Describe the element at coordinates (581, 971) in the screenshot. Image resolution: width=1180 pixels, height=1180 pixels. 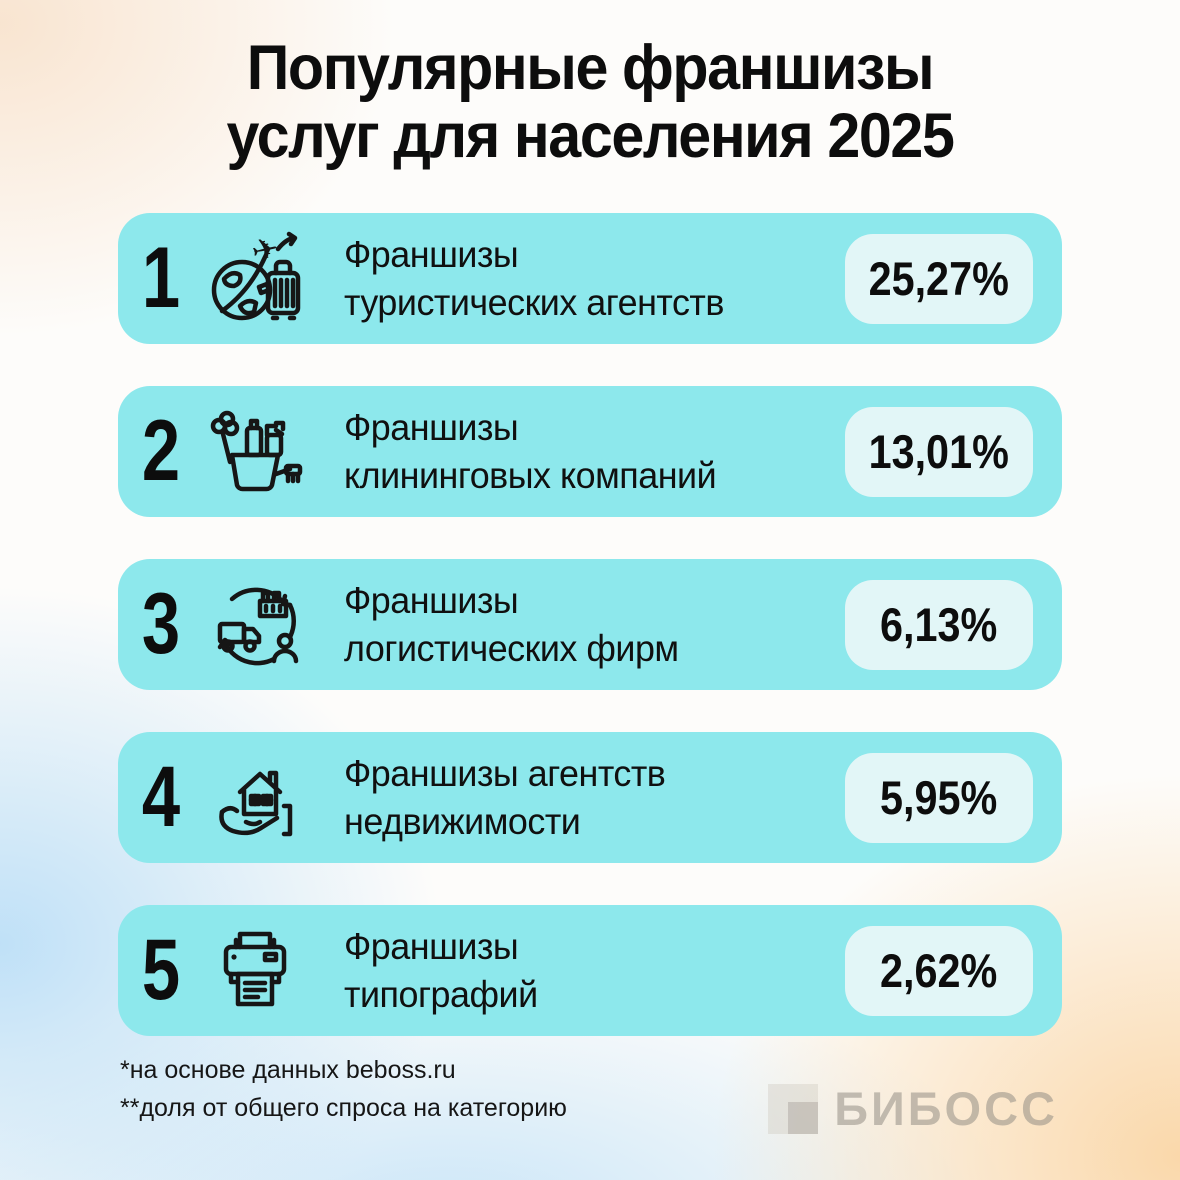
I see `category-label: Франшизы типографий` at that location.